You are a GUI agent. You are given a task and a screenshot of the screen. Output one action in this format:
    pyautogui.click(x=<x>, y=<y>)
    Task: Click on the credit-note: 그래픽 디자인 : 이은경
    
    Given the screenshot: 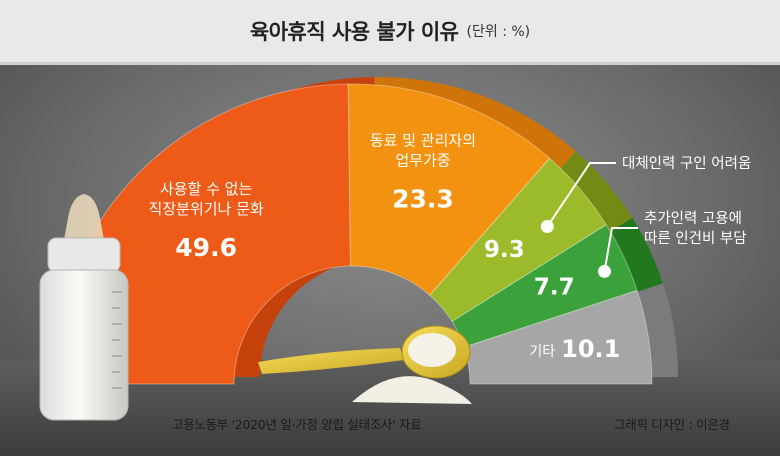 What is the action you would take?
    pyautogui.click(x=672, y=424)
    